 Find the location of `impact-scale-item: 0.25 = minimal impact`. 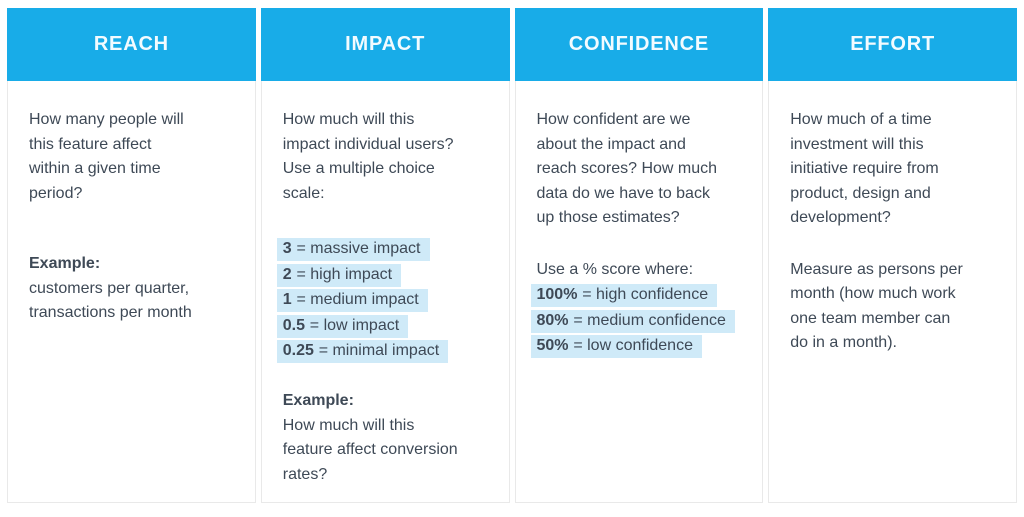

impact-scale-item: 0.25 = minimal impact is located at coordinates (385, 351).